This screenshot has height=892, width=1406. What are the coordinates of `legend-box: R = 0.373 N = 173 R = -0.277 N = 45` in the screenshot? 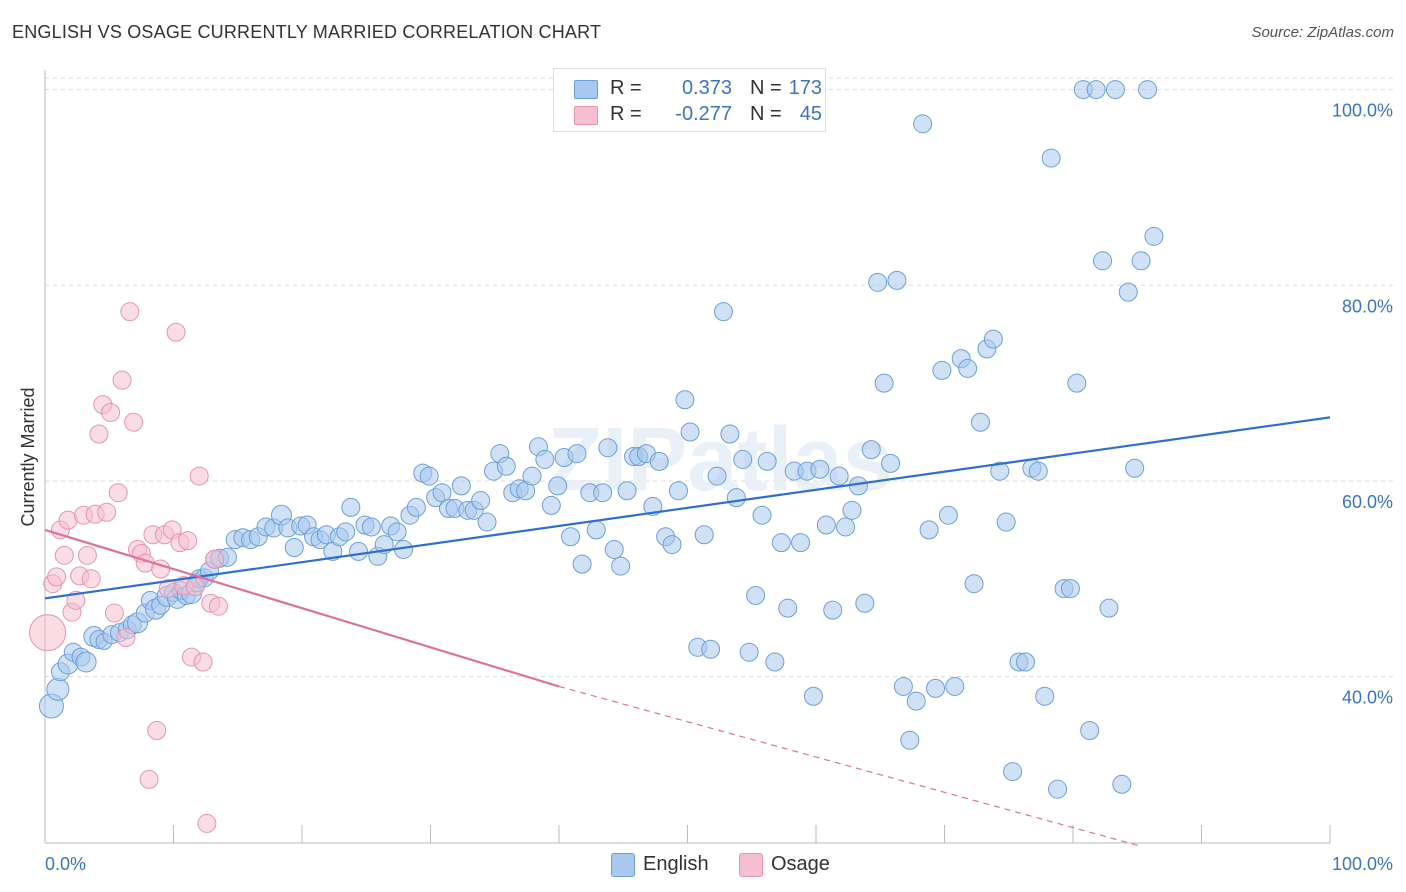 It's located at (689, 100).